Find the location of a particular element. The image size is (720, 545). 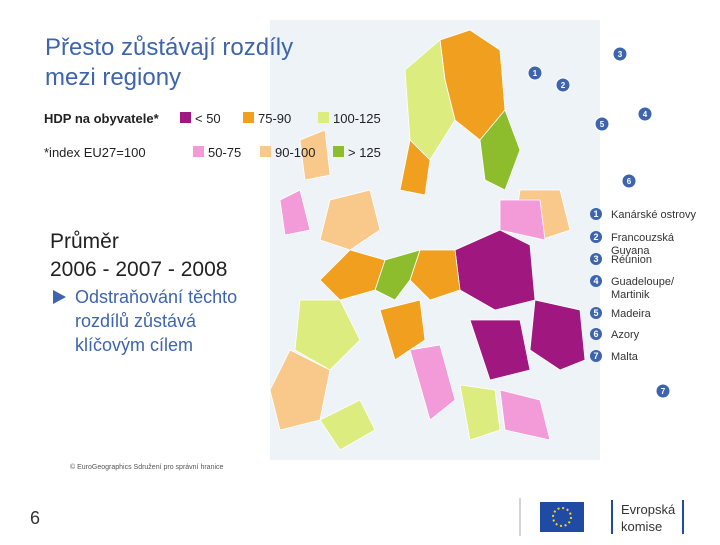

eu-flag is located at coordinates (562, 517).